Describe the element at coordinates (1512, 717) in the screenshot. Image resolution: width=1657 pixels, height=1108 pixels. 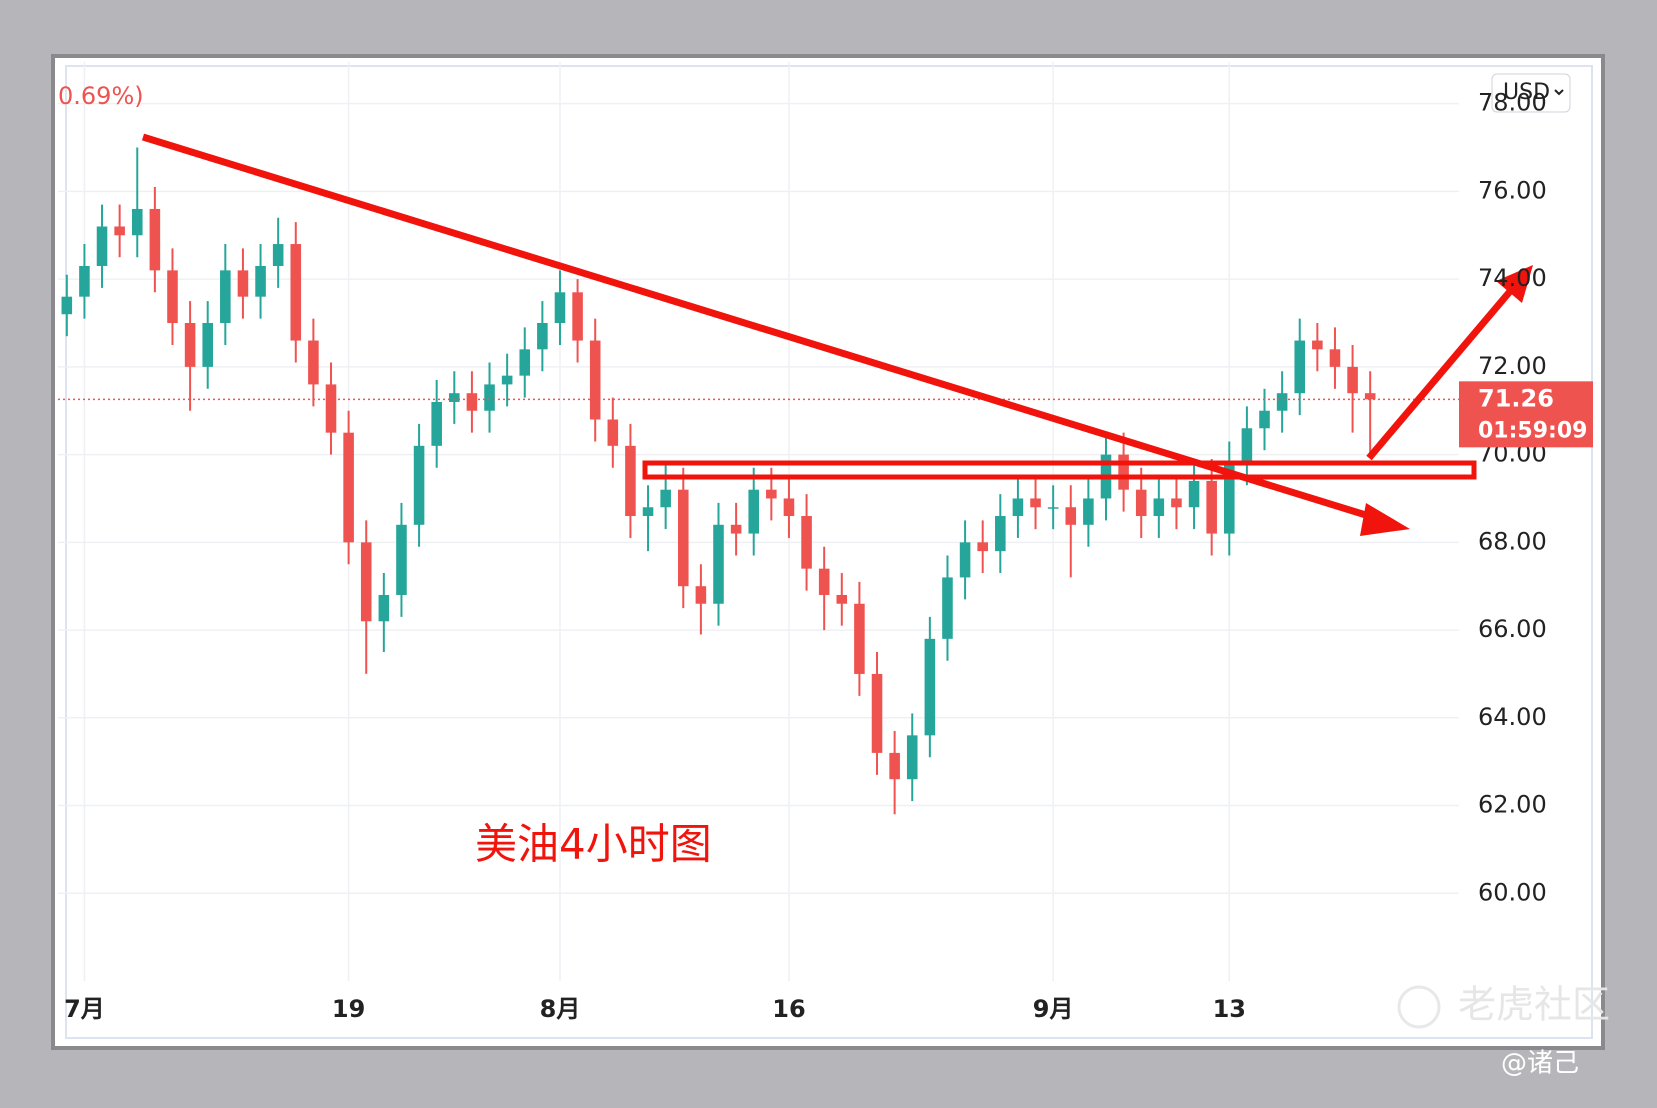
I see `y-tick-label: 64.00` at that location.